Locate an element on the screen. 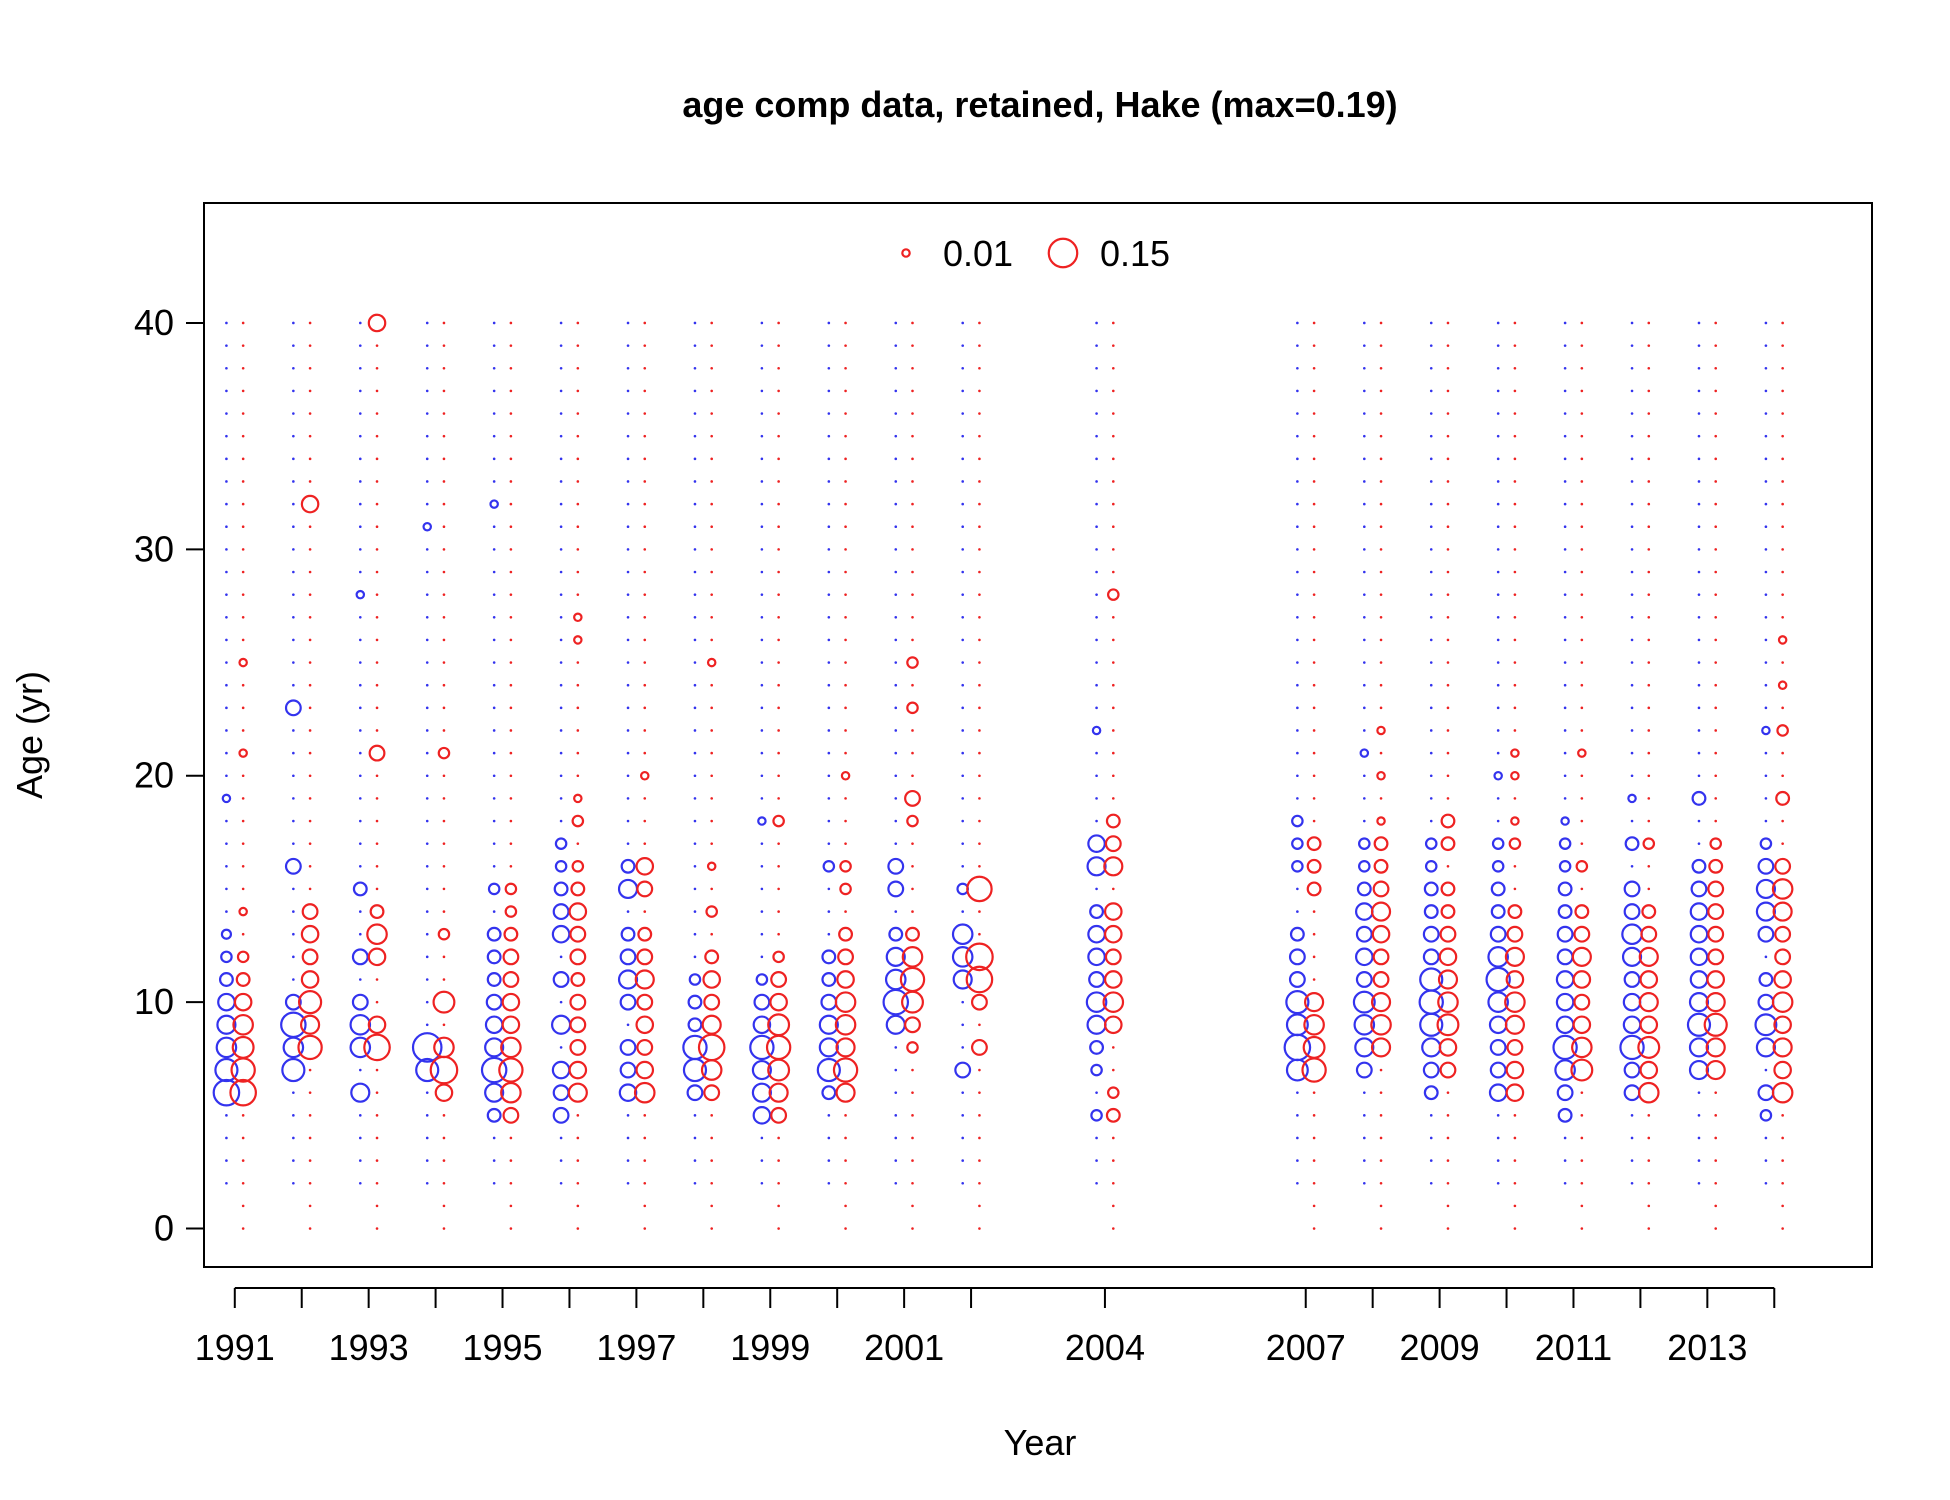  year-column-1993 is located at coordinates (370, 771).